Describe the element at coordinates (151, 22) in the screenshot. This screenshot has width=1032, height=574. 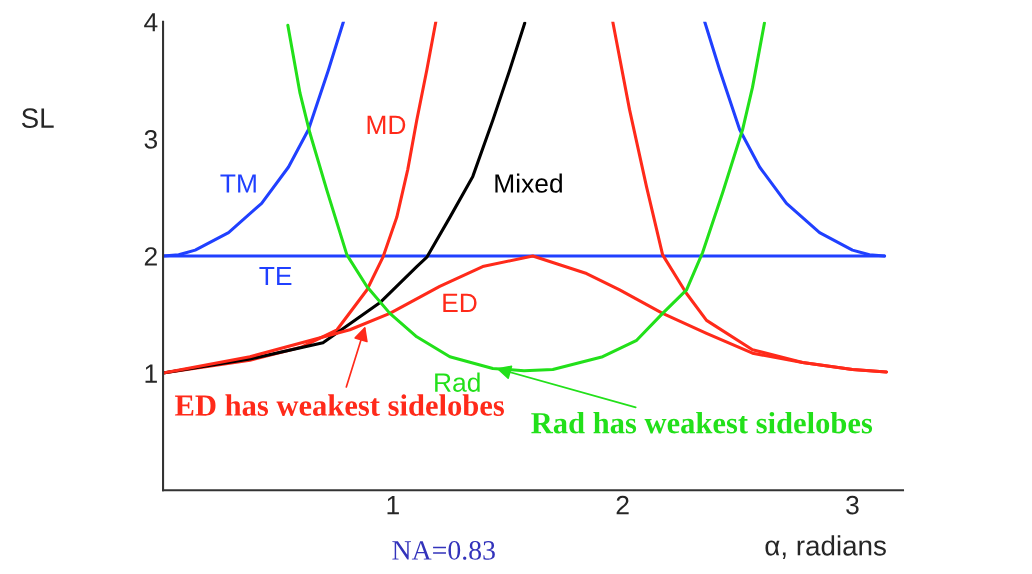
I see `y-tick-label: 4` at that location.